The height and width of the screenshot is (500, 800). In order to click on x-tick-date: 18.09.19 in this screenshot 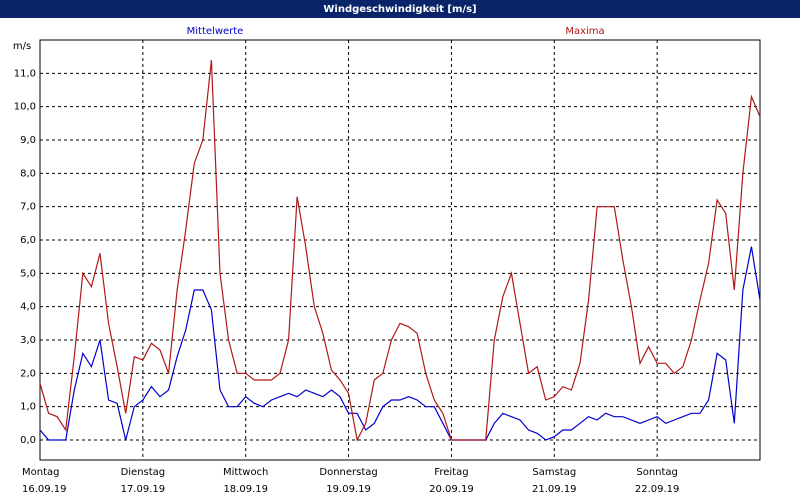, I will do `click(245, 489)`.